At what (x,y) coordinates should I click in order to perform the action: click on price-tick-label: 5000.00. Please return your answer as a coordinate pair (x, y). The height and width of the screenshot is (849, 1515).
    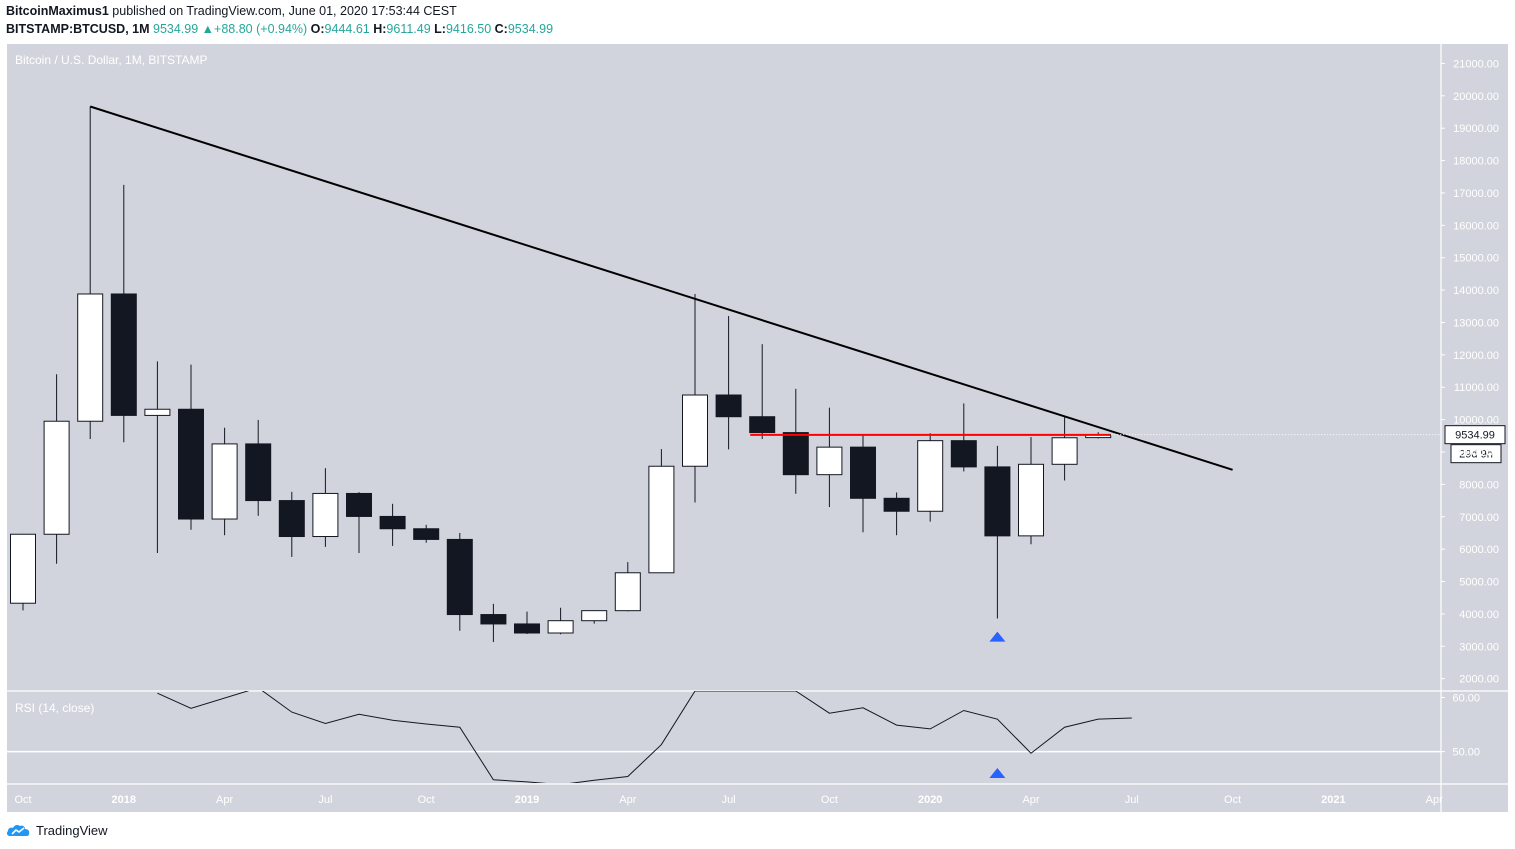
    Looking at the image, I should click on (1479, 583).